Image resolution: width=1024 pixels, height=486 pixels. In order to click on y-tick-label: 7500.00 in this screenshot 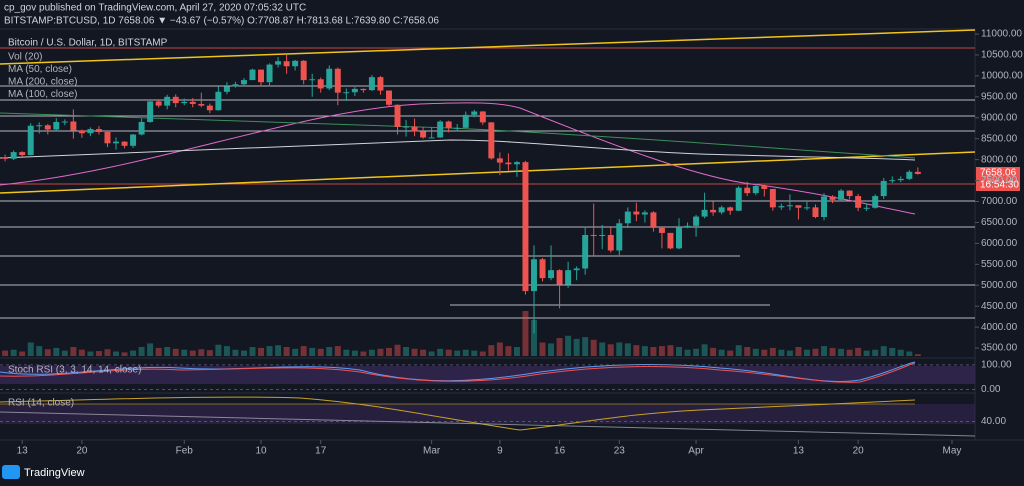, I will do `click(999, 180)`.